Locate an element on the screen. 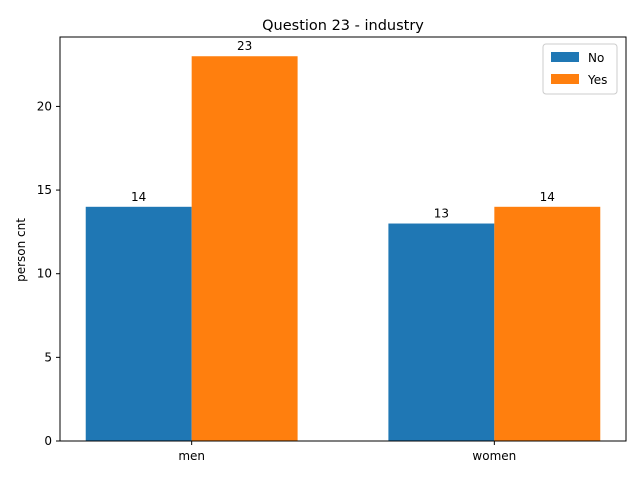 The width and height of the screenshot is (640, 480). x-tick-label-women: women is located at coordinates (494, 456).